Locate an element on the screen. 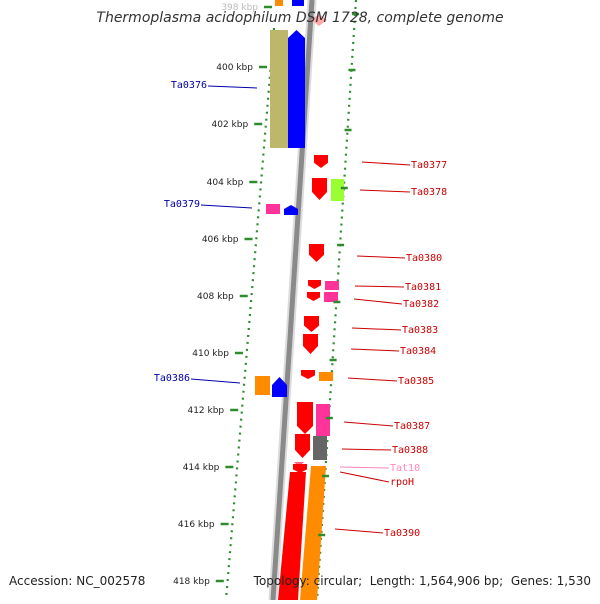 This screenshot has width=600, height=604. gene-label-ta0381: Ta0381 is located at coordinates (423, 287).